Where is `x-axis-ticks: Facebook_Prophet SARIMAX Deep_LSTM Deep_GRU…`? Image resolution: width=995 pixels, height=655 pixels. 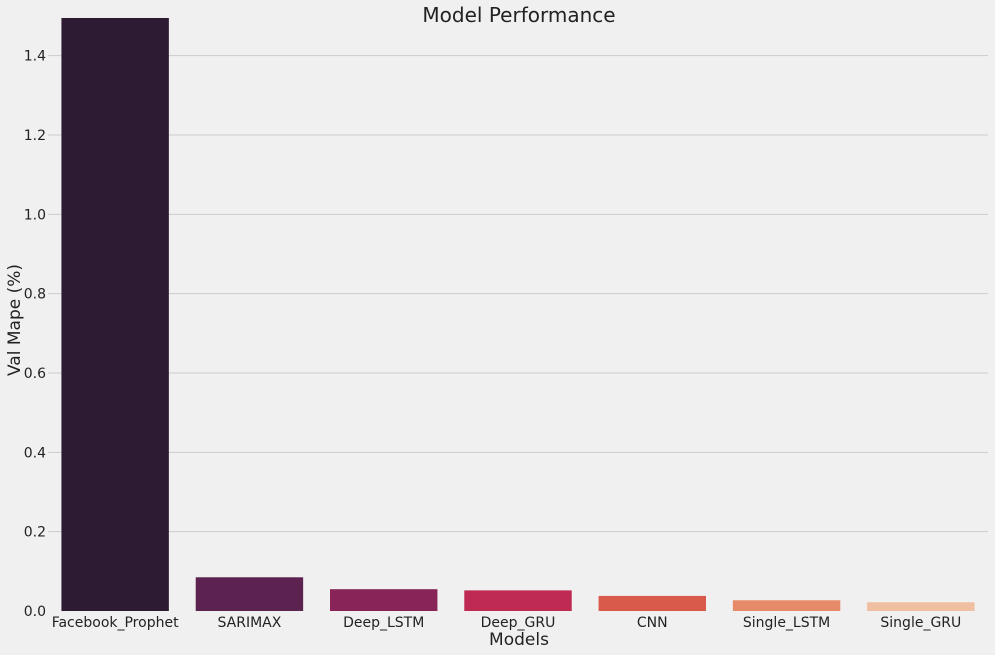
x-axis-ticks: Facebook_Prophet SARIMAX Deep_LSTM Deep_GRU… is located at coordinates (507, 623).